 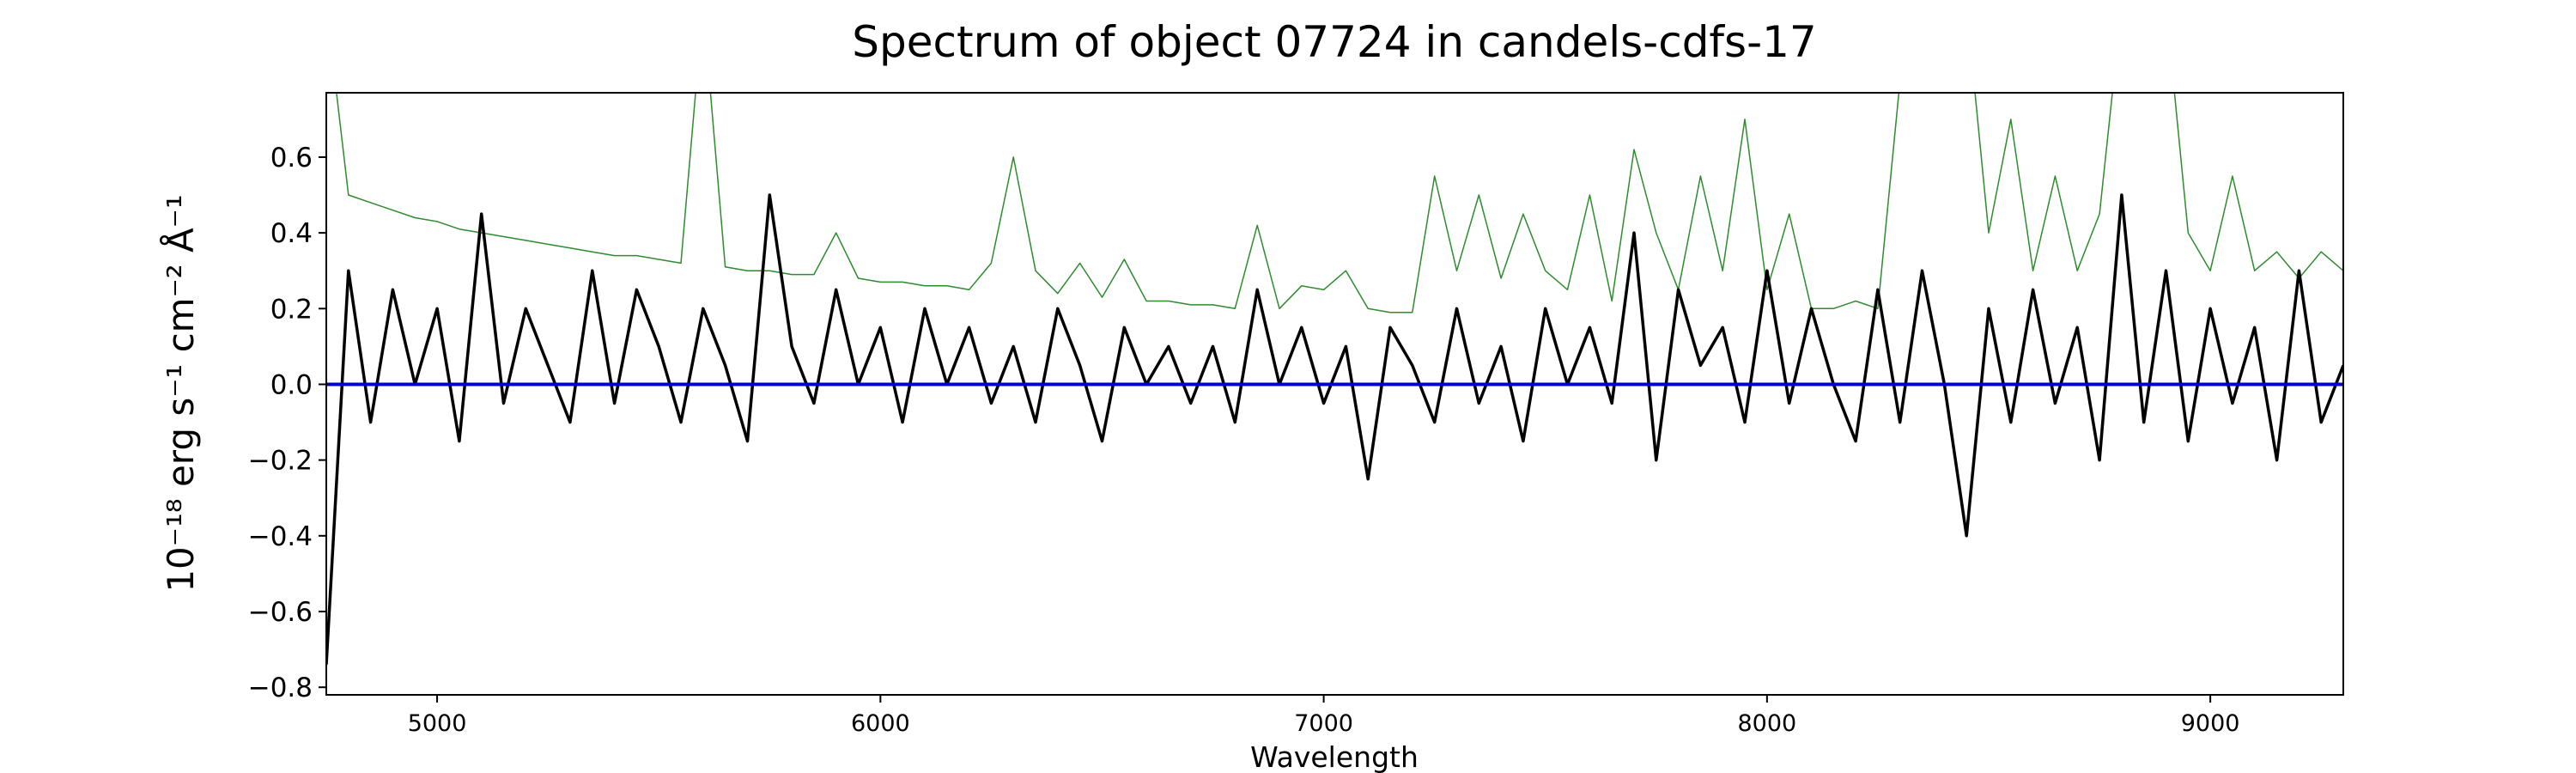 What do you see at coordinates (180, 393) in the screenshot?
I see `y-axis-label: 10⁻¹⁸ erg s⁻¹ cm⁻² Å⁻¹` at bounding box center [180, 393].